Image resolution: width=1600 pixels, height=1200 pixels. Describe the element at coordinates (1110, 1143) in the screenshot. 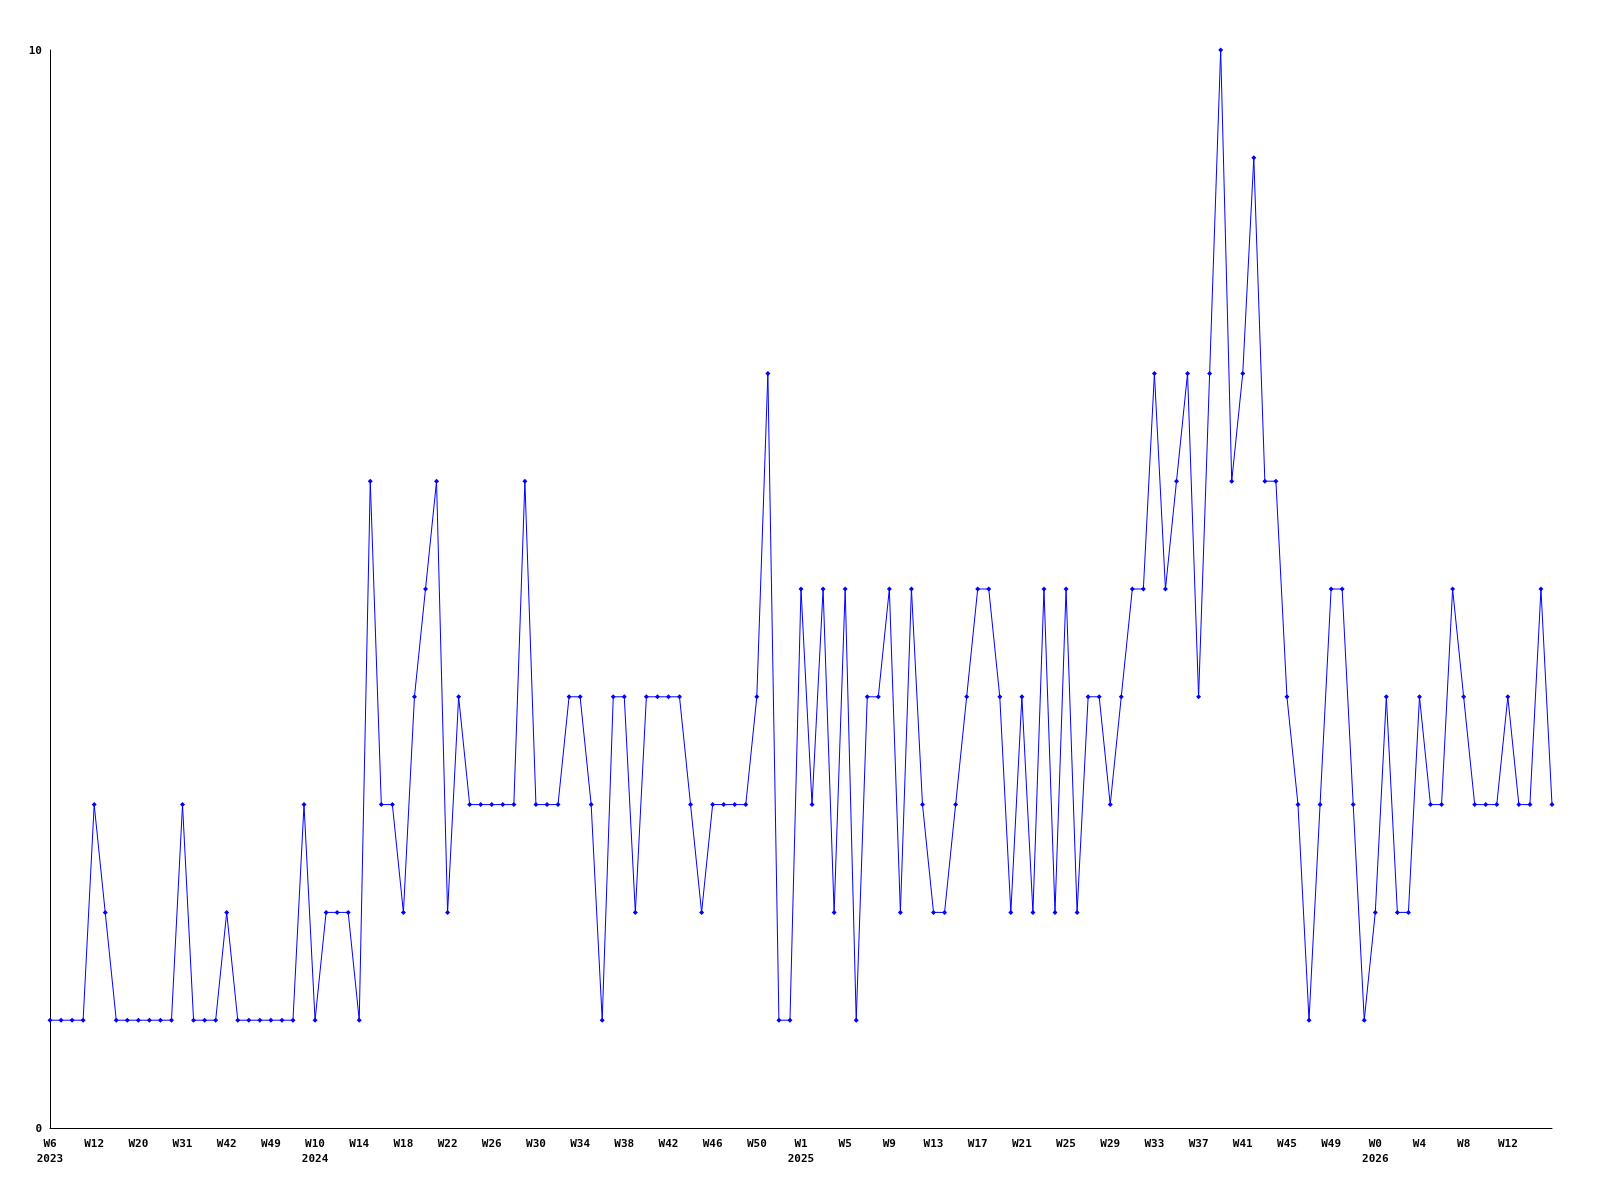

I see `x-tick-label: W29` at that location.